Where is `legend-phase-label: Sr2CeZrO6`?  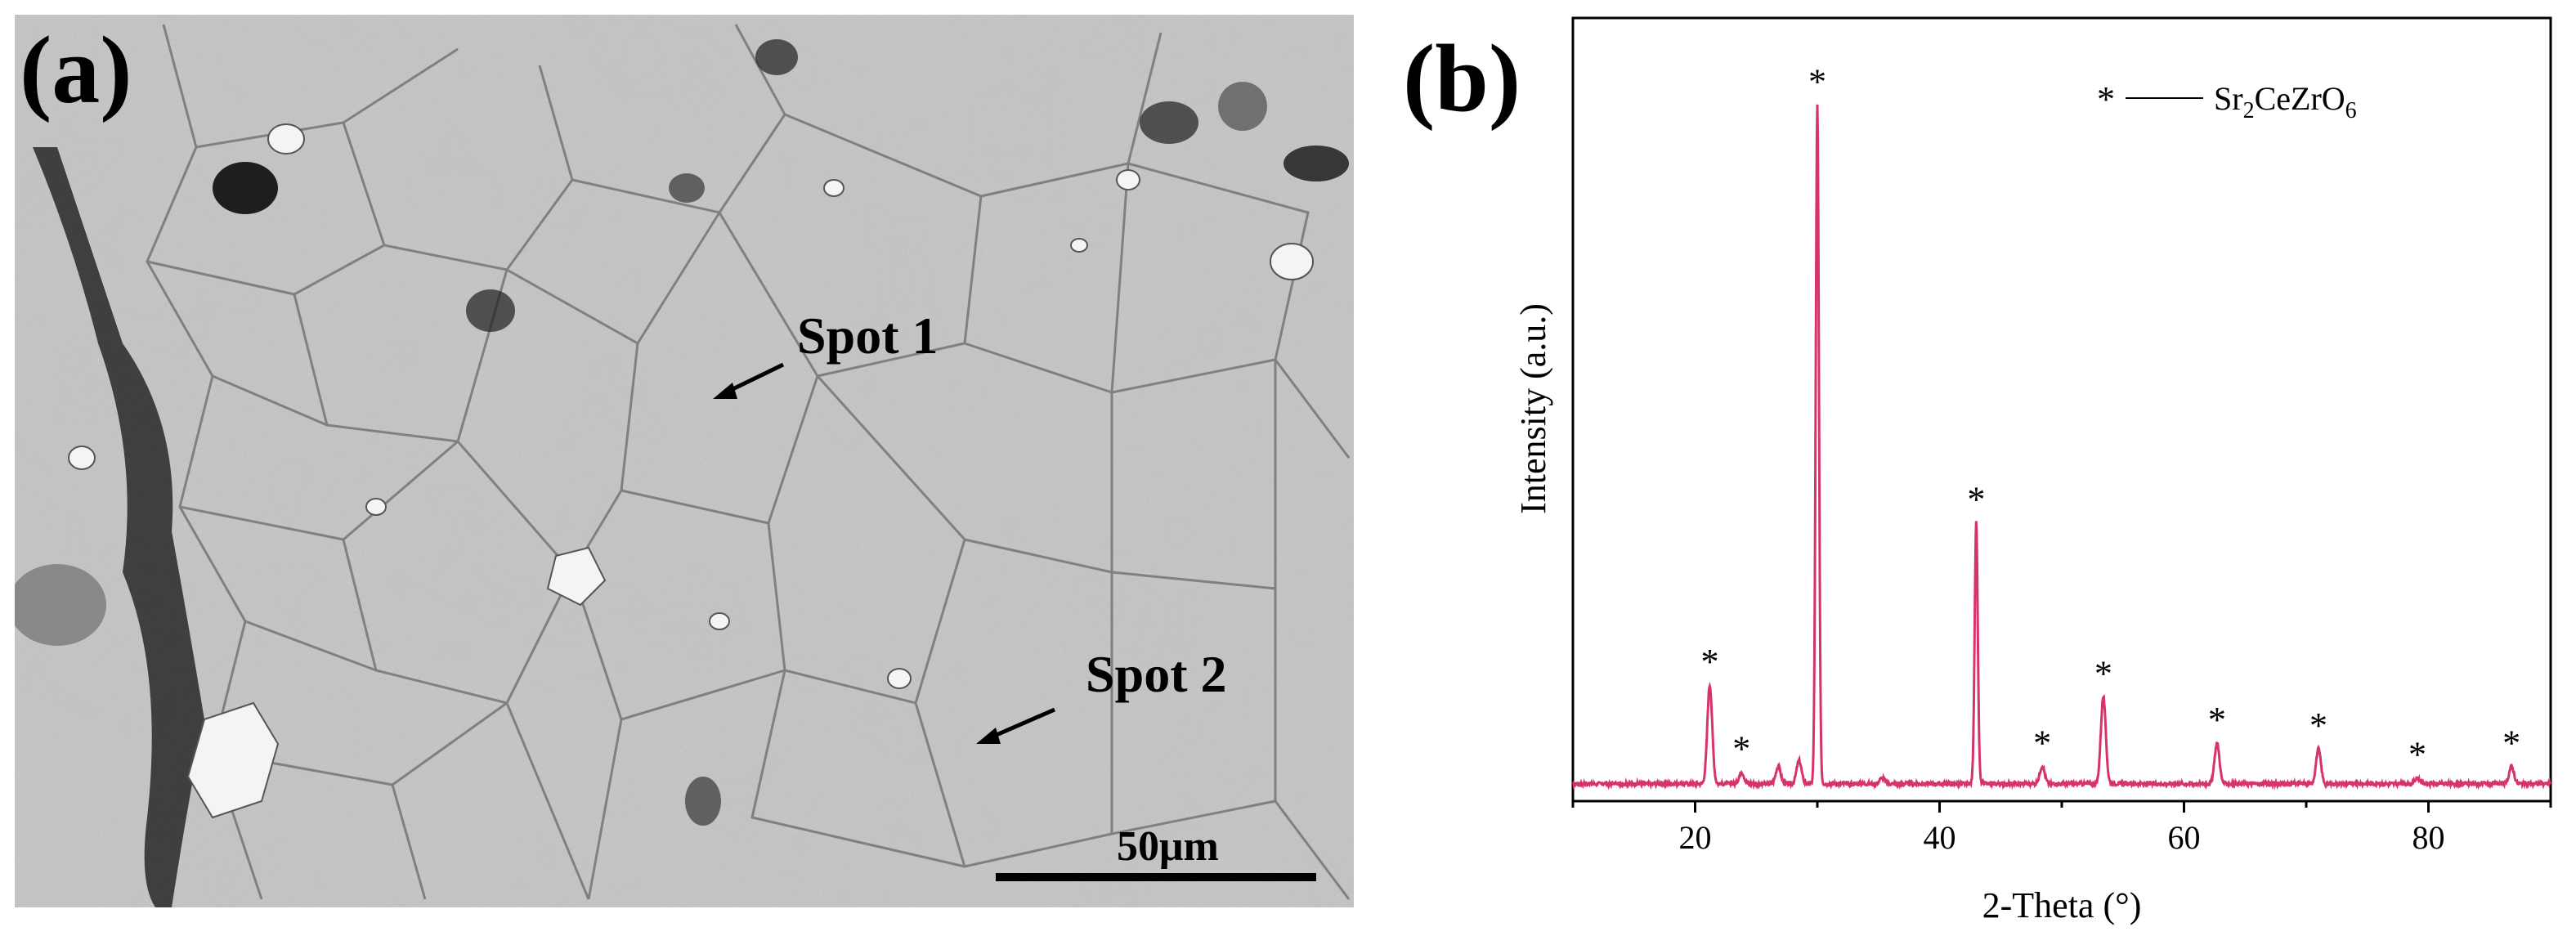
legend-phase-label: Sr2CeZrO6 is located at coordinates (2285, 101).